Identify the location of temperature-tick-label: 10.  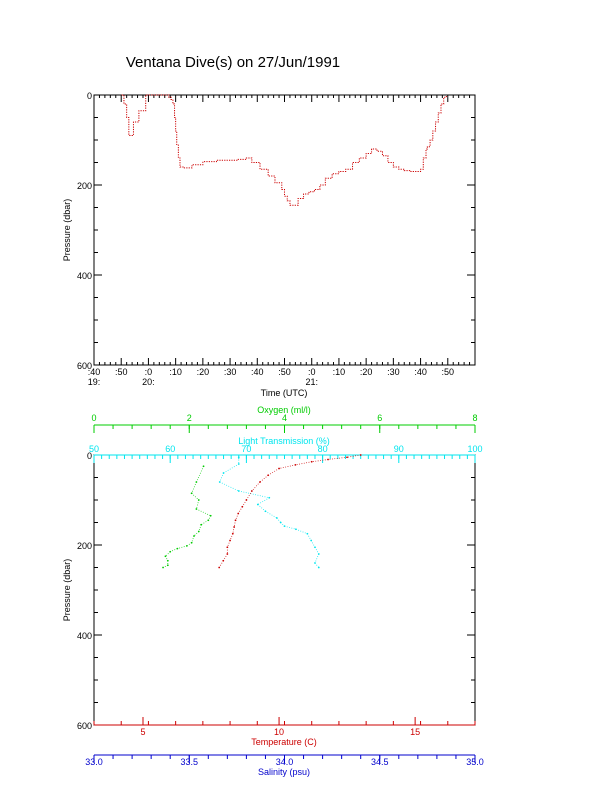
(279, 732).